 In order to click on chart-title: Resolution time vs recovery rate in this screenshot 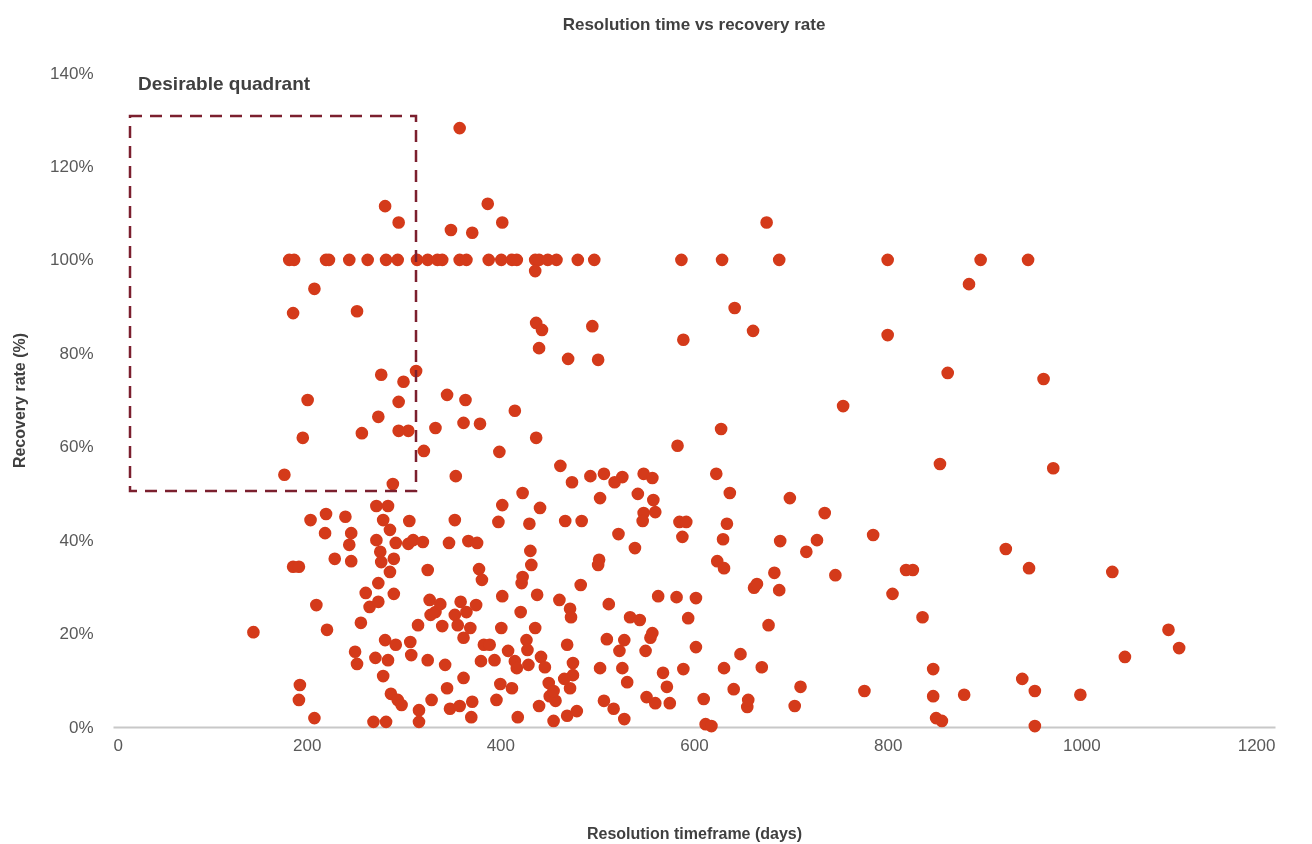, I will do `click(694, 24)`.